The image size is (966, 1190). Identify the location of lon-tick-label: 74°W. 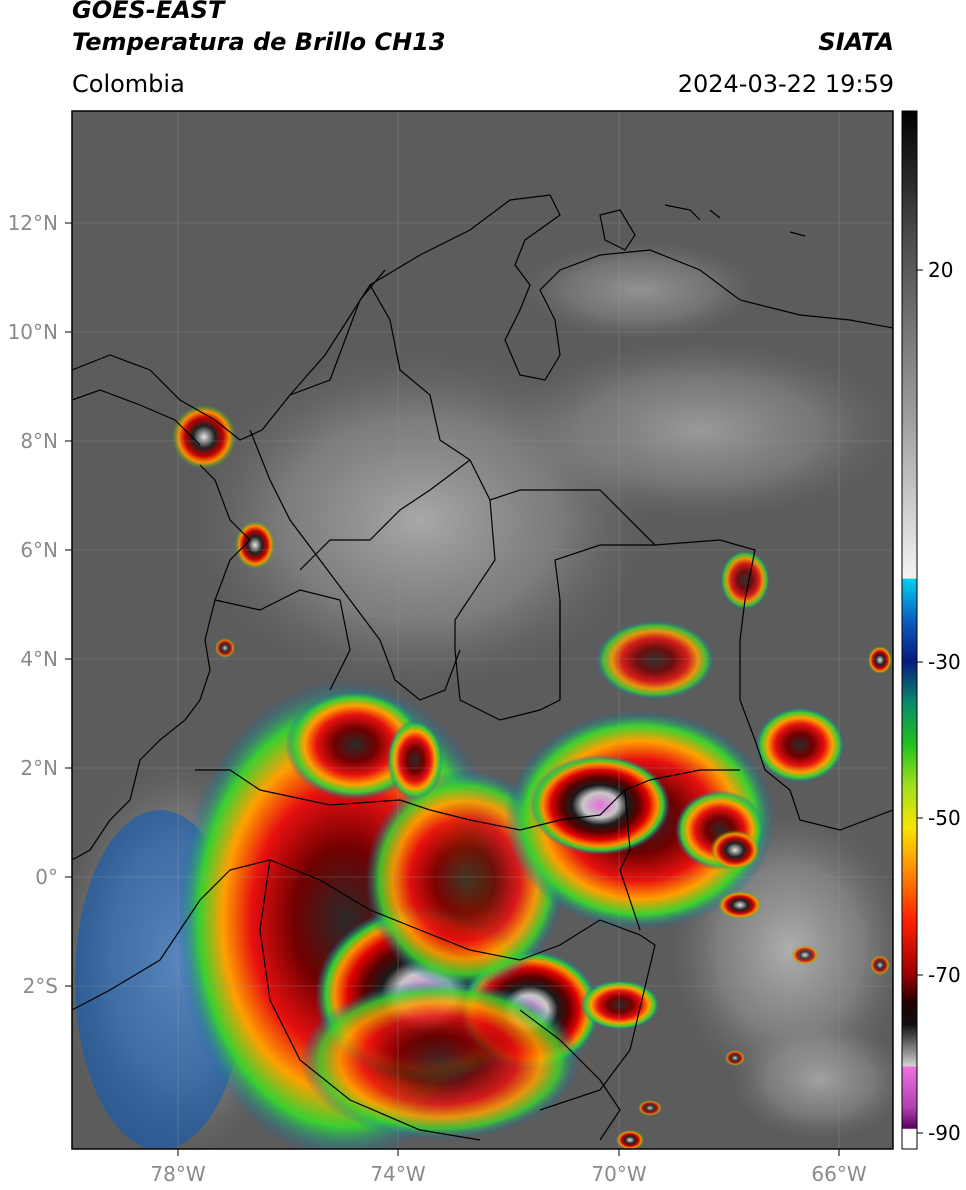
(397, 1174).